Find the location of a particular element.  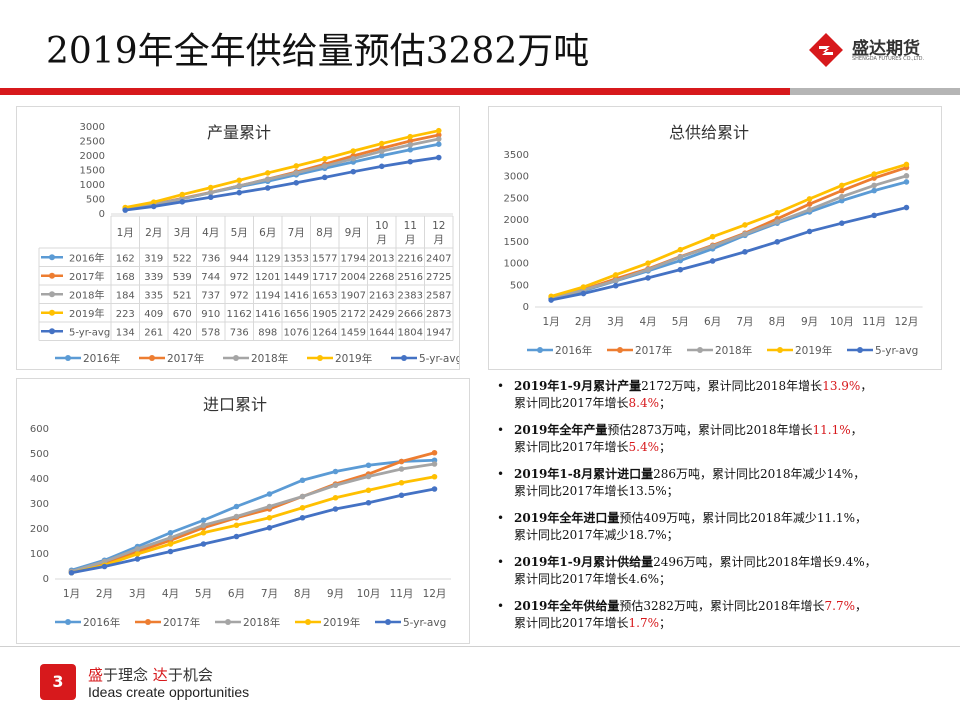

table-cell: 319 is located at coordinates (153, 258).